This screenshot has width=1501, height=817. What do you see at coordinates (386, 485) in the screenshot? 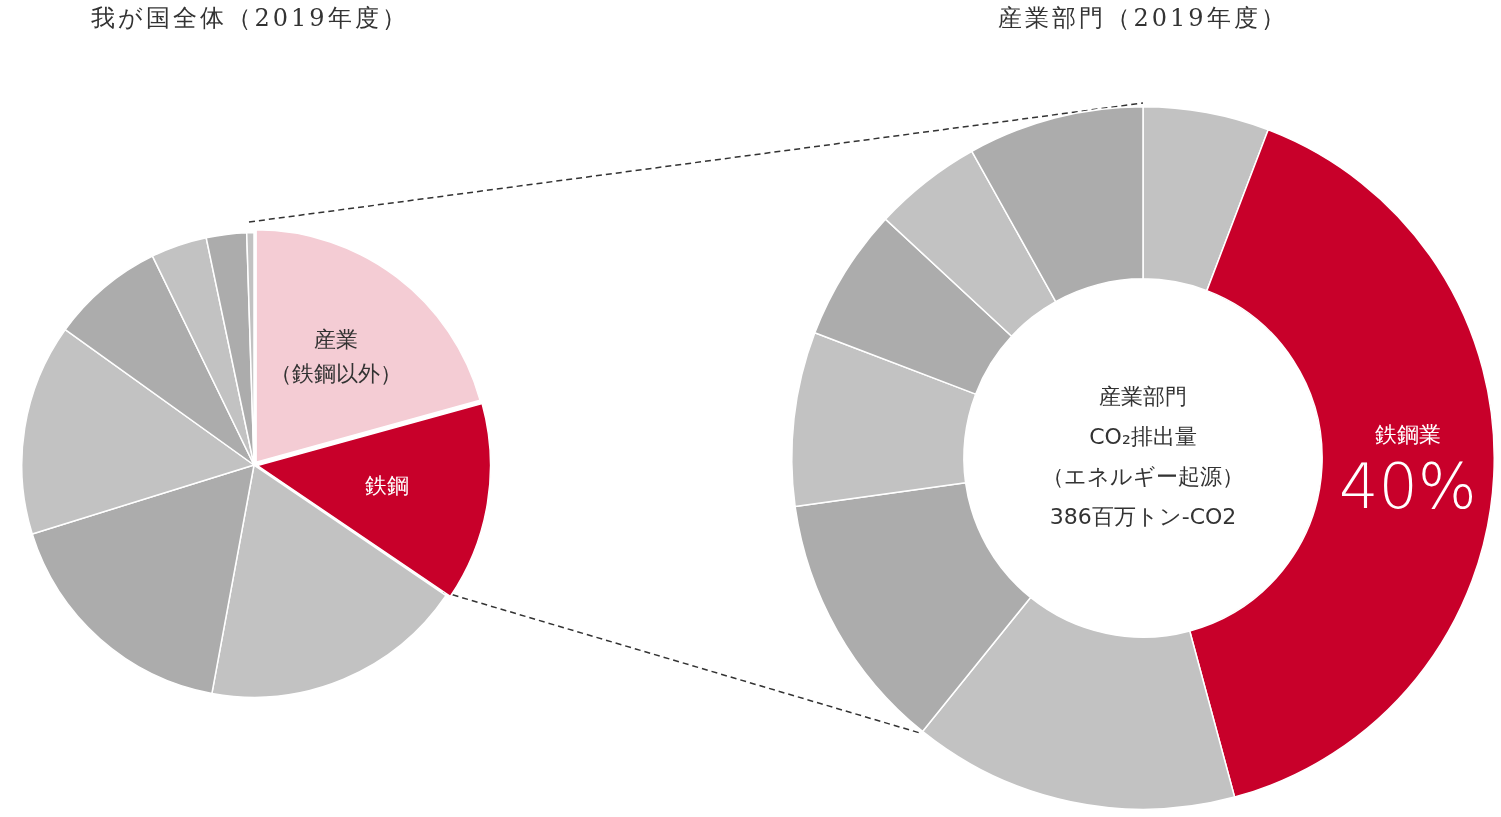
I see `slice-label: 鉄鋼` at bounding box center [386, 485].